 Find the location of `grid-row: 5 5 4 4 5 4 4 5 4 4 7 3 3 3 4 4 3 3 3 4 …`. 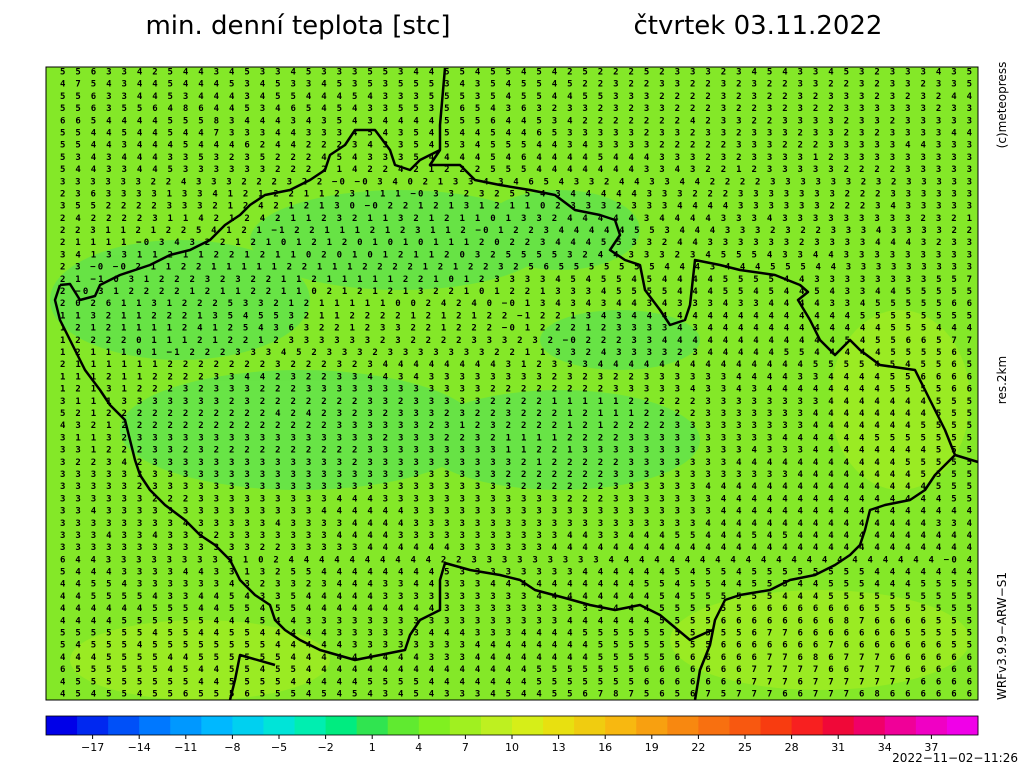

grid-row: 5 5 4 4 5 4 4 5 4 4 7 3 3 3 4 4 3 3 3 4 … is located at coordinates (516, 133).